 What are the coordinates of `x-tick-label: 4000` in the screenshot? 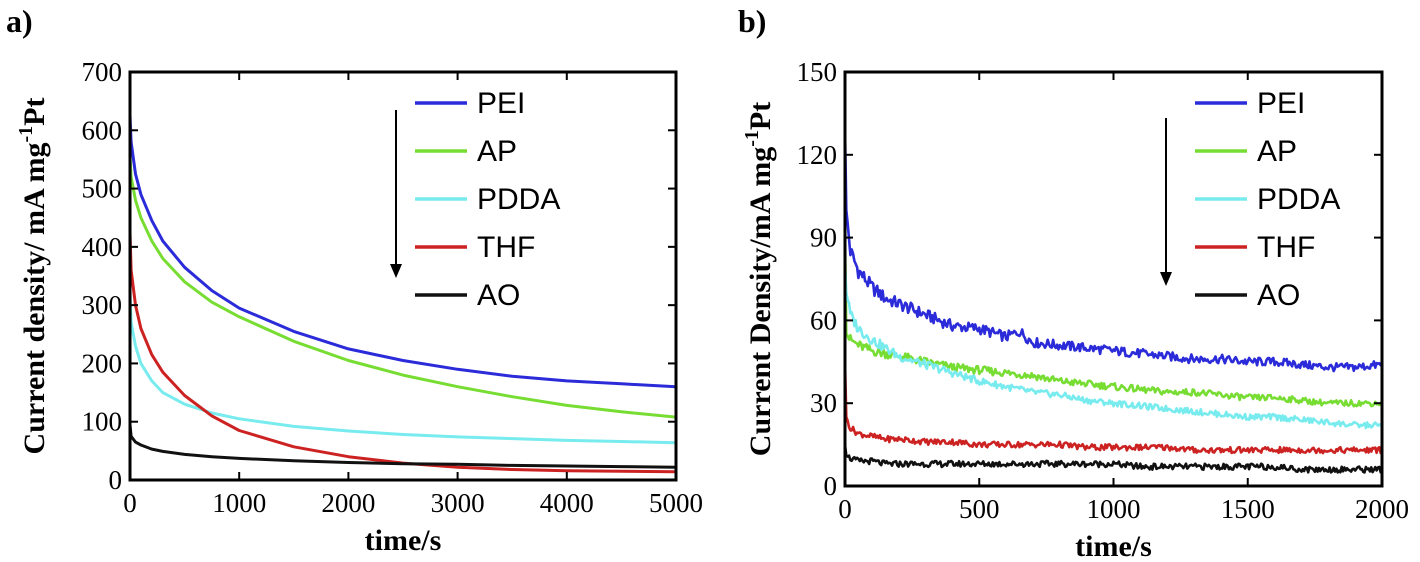 It's located at (567, 503).